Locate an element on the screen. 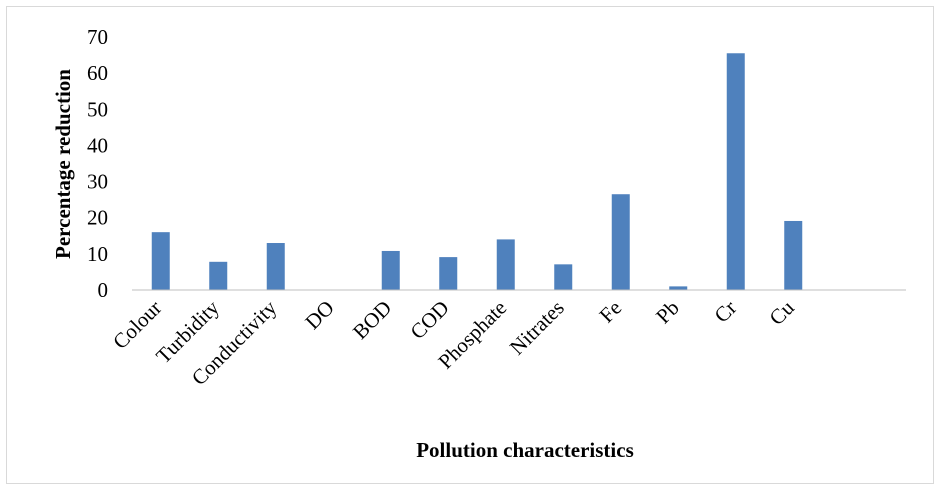 The image size is (942, 491). x-tick-label: Cu is located at coordinates (781, 312).